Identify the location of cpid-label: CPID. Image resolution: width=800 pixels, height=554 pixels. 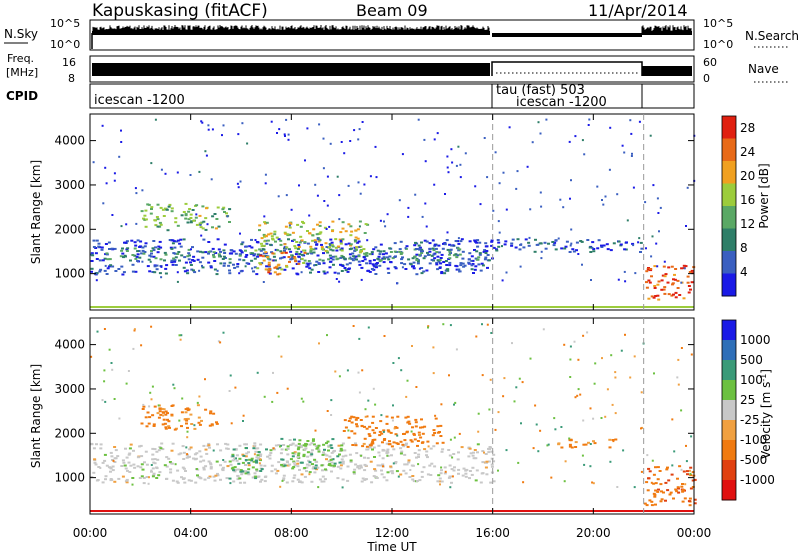
(22, 96).